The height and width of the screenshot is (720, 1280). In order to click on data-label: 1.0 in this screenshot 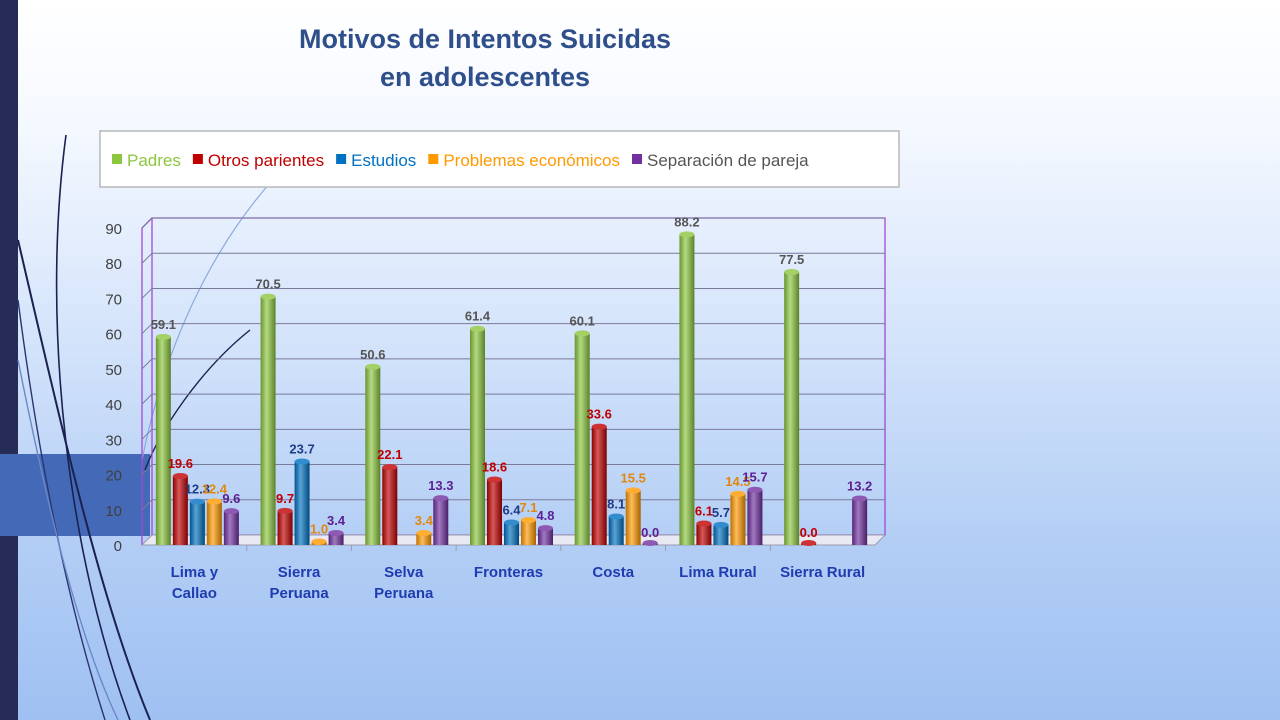, I will do `click(319, 528)`.